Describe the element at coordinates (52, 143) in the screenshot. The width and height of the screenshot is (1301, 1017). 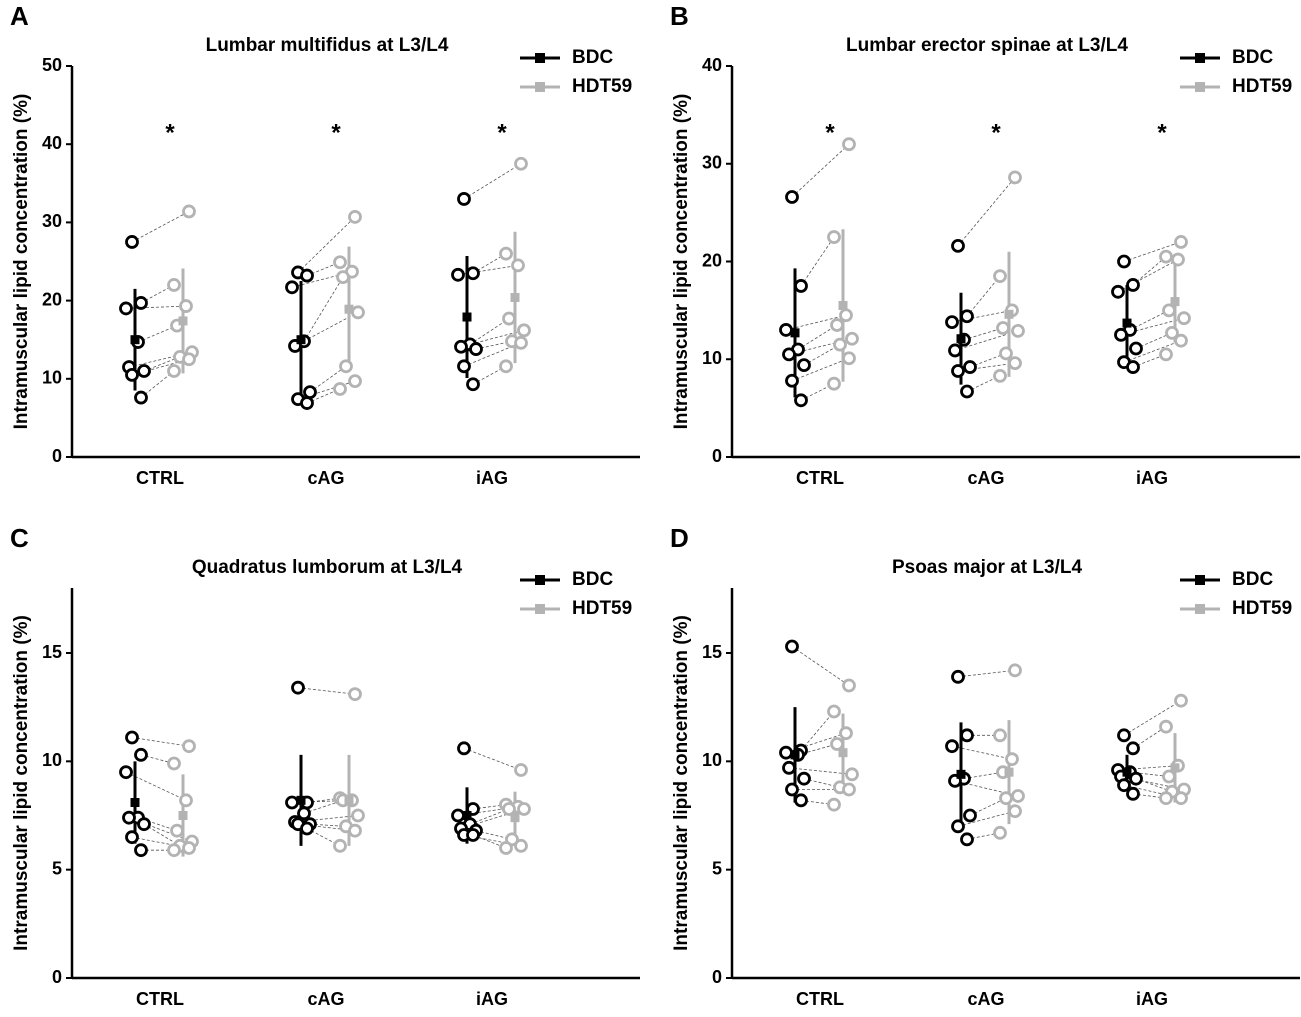
I see `y-tick-label: 40` at that location.